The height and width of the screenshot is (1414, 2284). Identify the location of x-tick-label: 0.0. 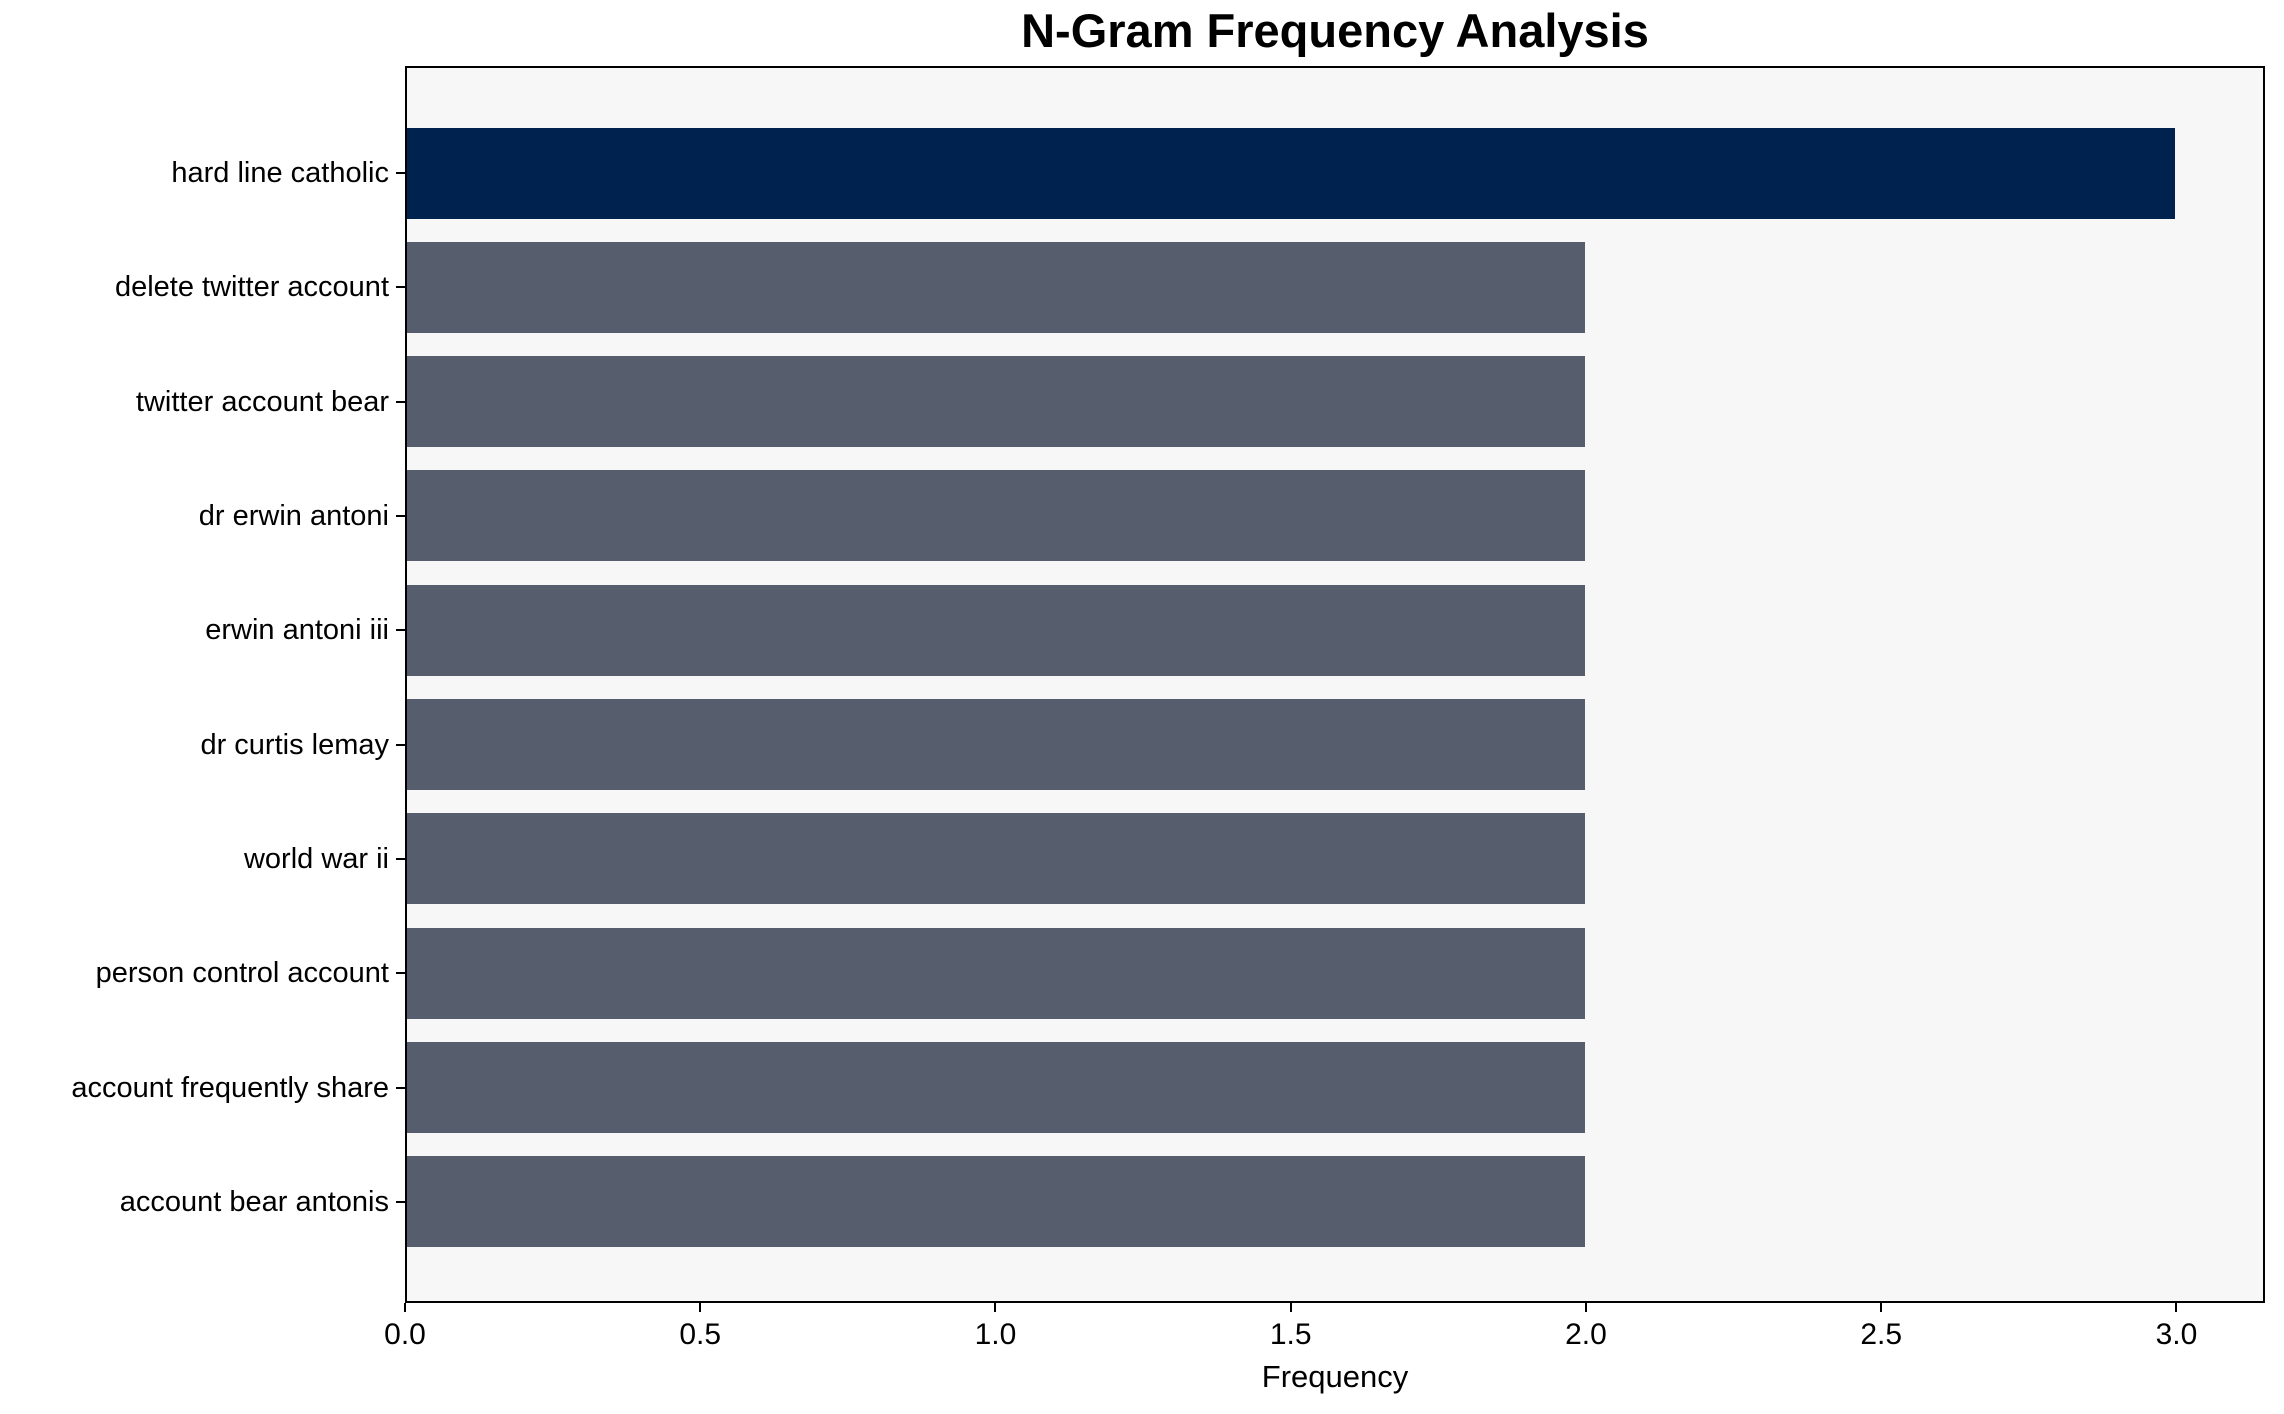
(405, 1334).